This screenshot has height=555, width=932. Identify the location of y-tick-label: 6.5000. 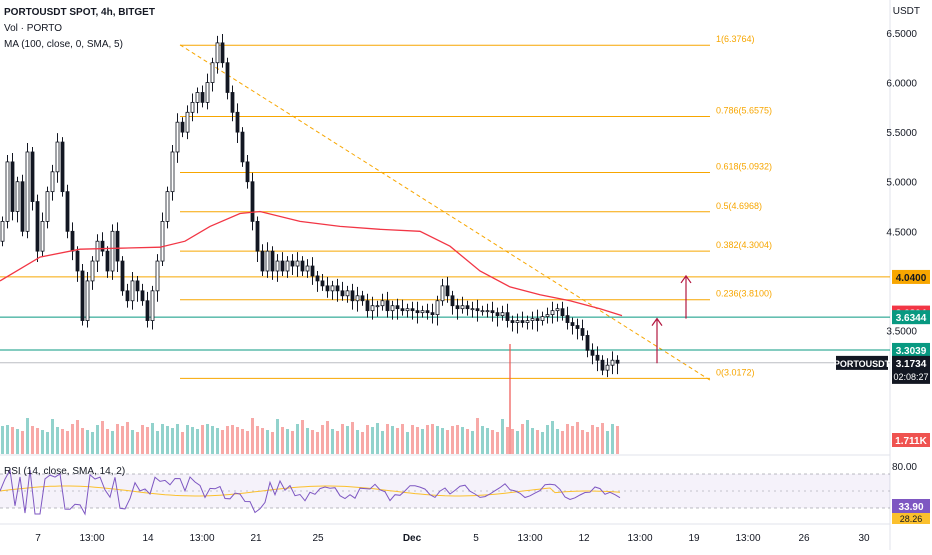
(901, 34).